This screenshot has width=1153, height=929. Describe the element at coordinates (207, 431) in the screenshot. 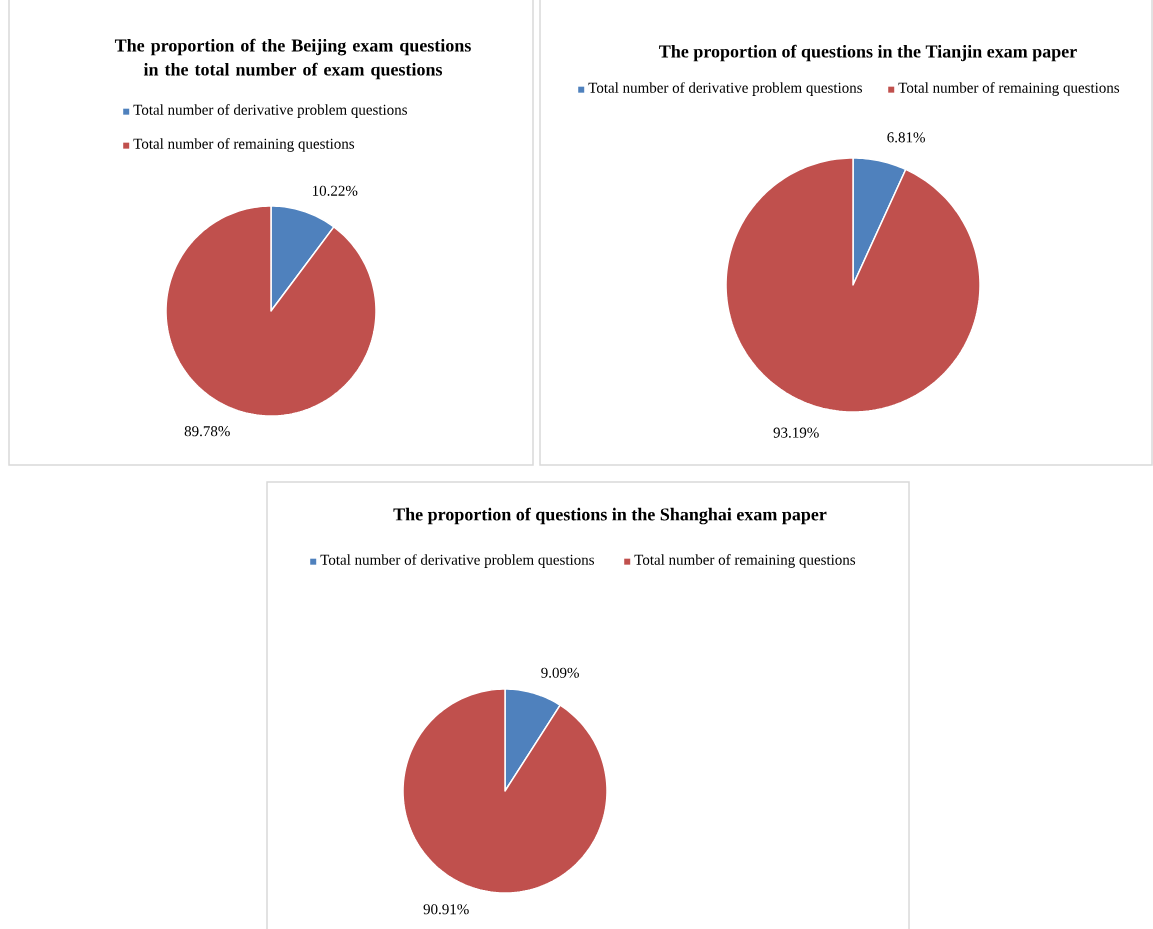

I see `data-label: 89.78%` at that location.